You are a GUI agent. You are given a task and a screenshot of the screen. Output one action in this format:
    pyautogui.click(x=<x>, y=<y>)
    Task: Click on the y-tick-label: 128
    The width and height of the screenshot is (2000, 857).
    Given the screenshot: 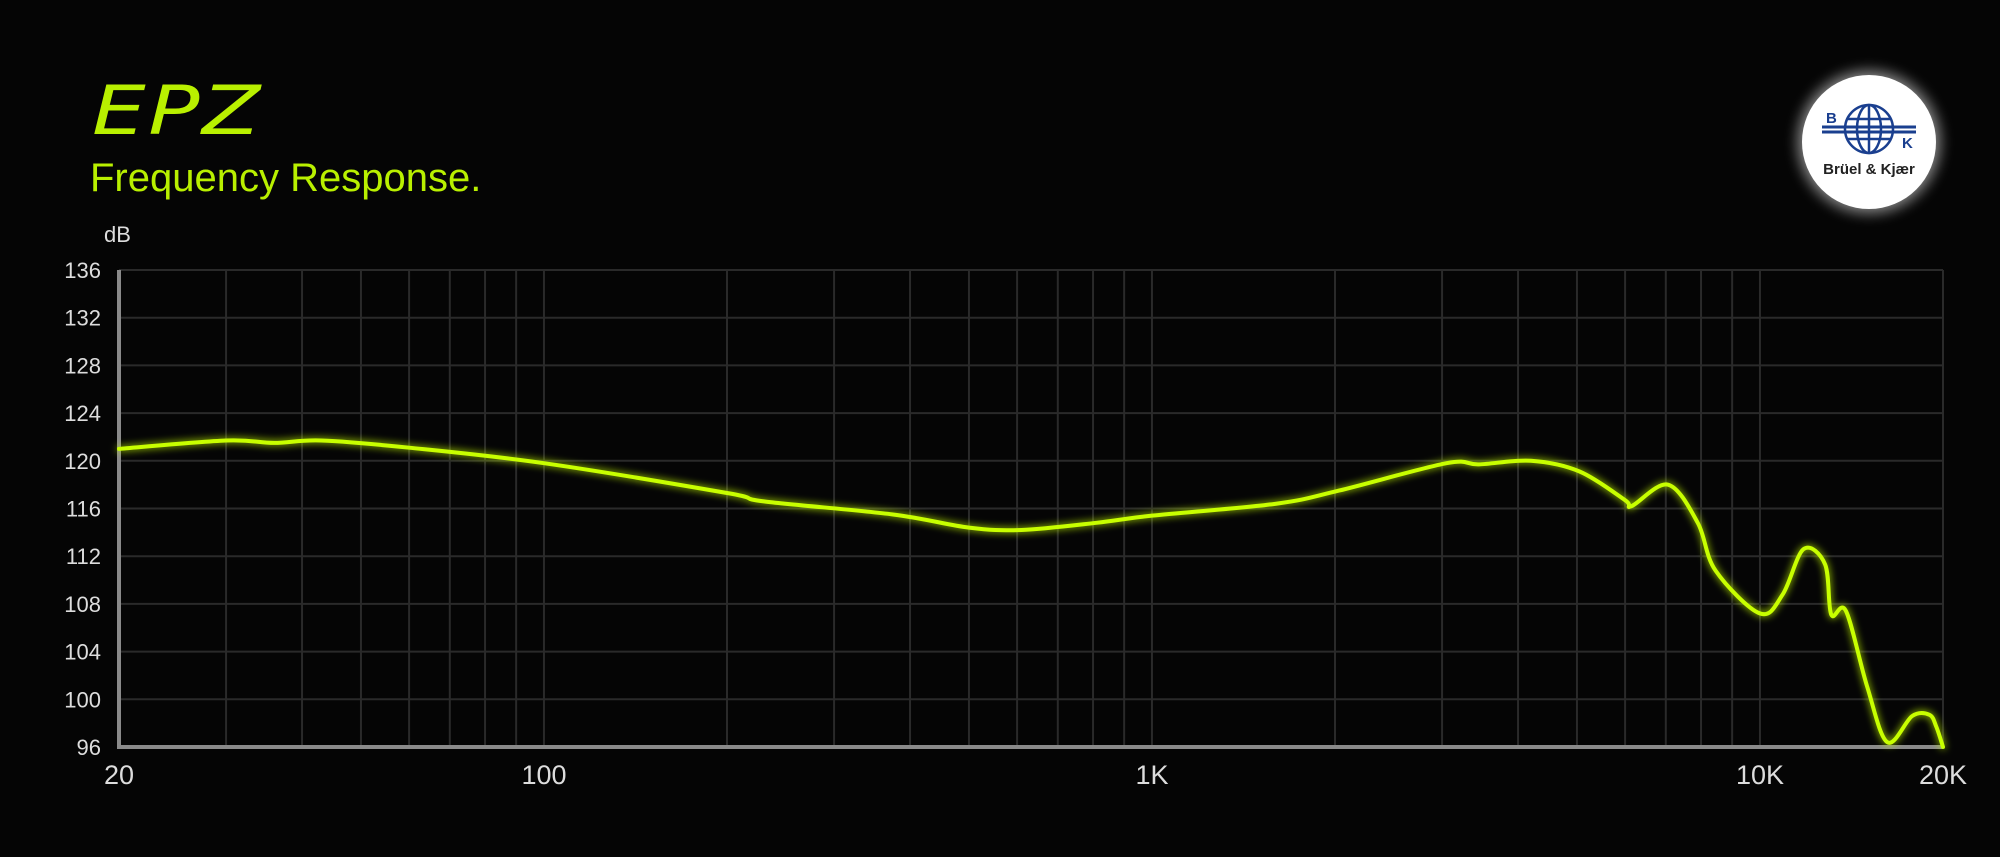 What is the action you would take?
    pyautogui.click(x=82, y=365)
    